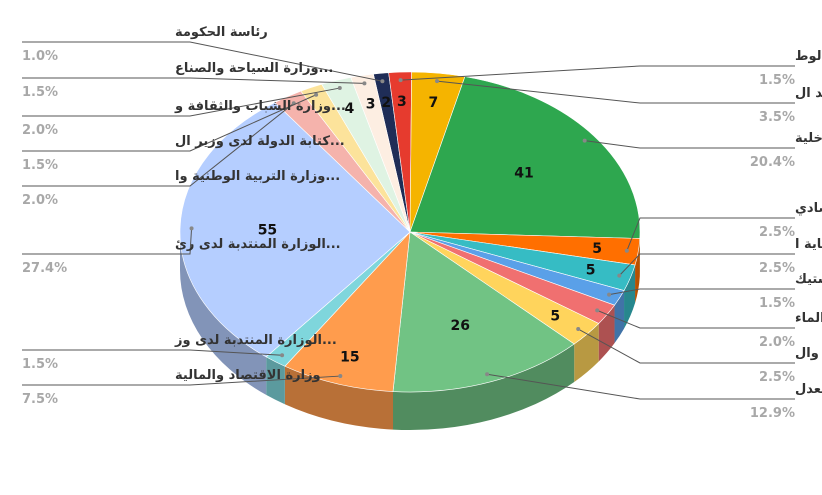 Image resolution: width=822 pixels, height=495 pixels. What do you see at coordinates (44, 268) in the screenshot?
I see `percent-label-12: 27.4%` at bounding box center [44, 268].